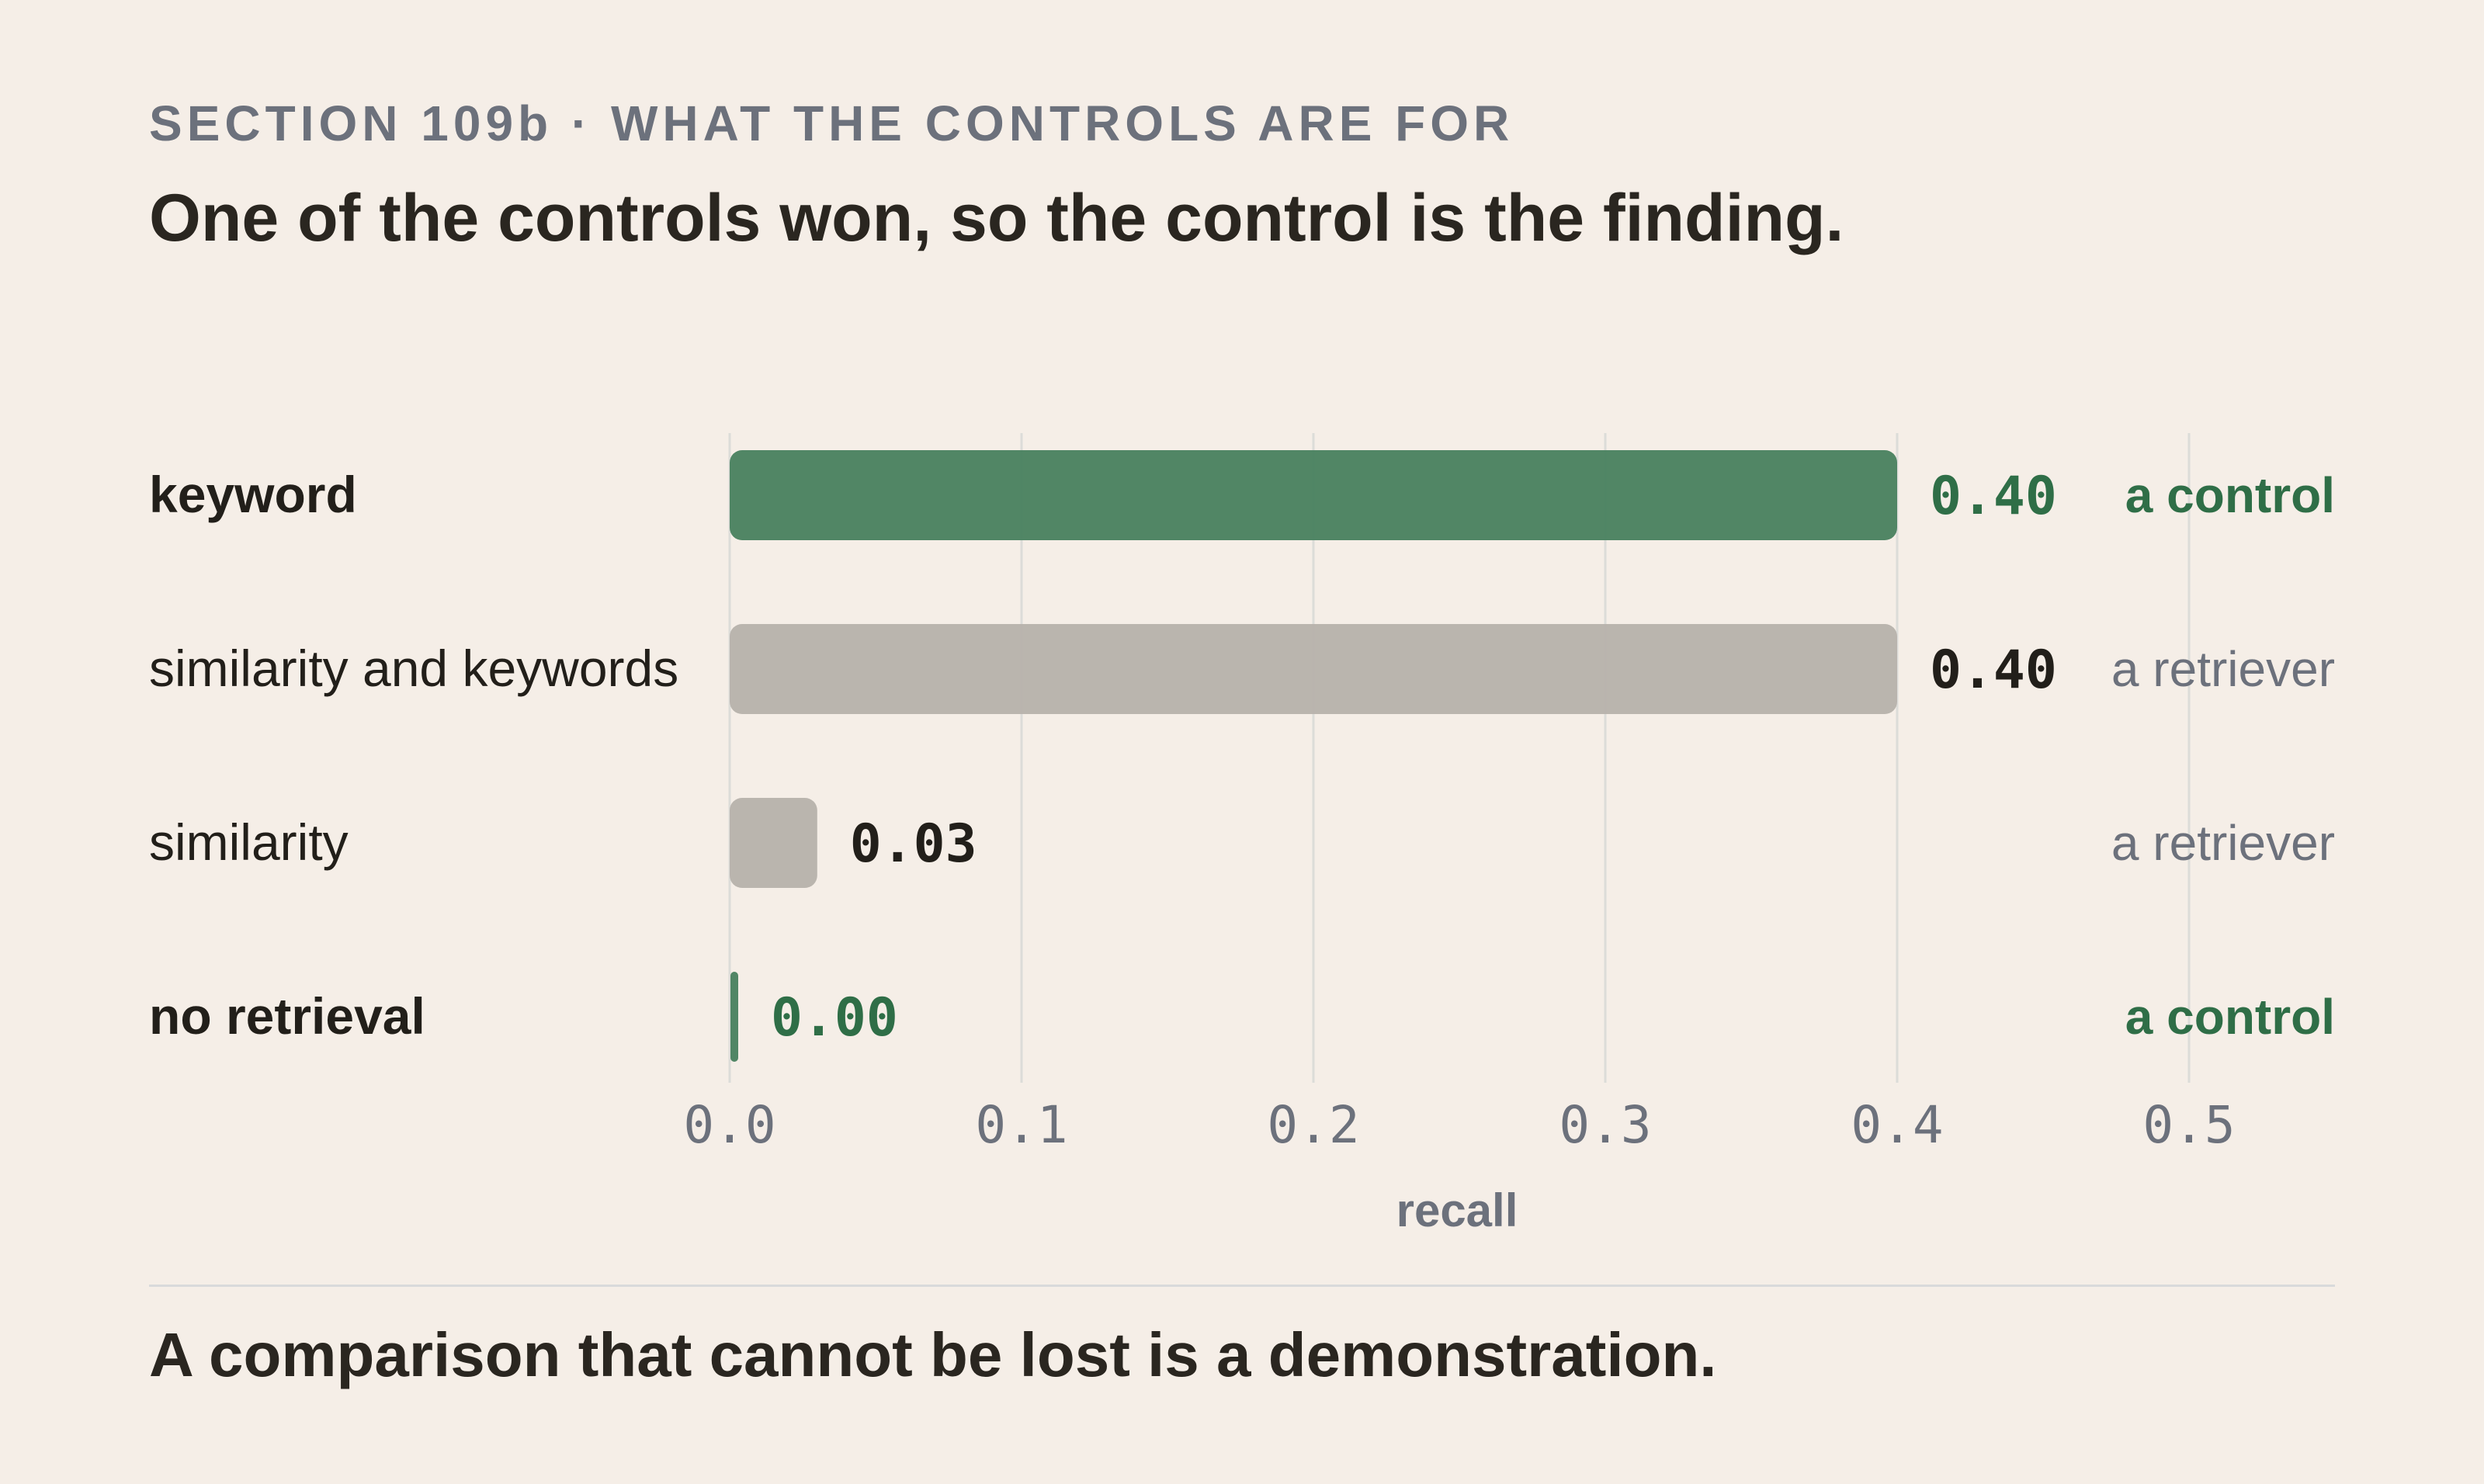  I want to click on category-label: keyword, so click(253, 495).